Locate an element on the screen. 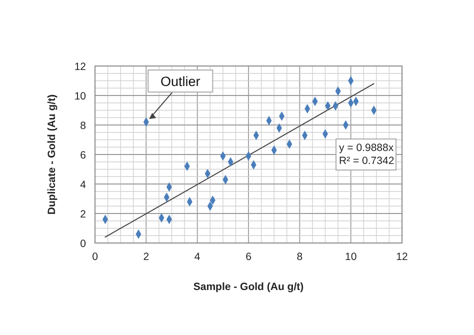  x-axis-title: Sample - Gold (Au g/t) is located at coordinates (248, 287).